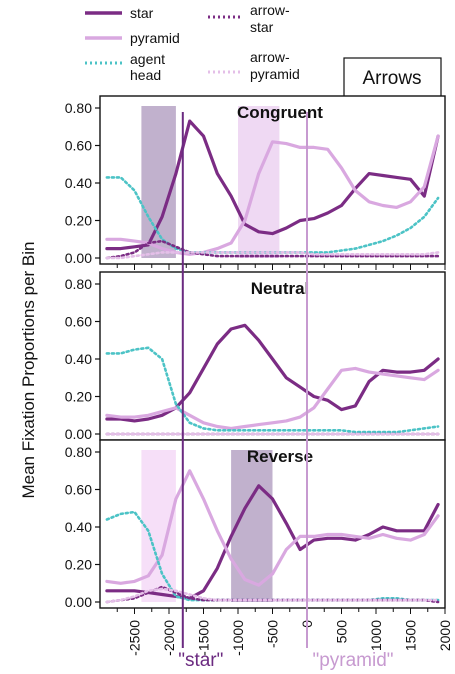 This screenshot has height=674, width=455. I want to click on series-line-congruent-star, so click(272, 185).